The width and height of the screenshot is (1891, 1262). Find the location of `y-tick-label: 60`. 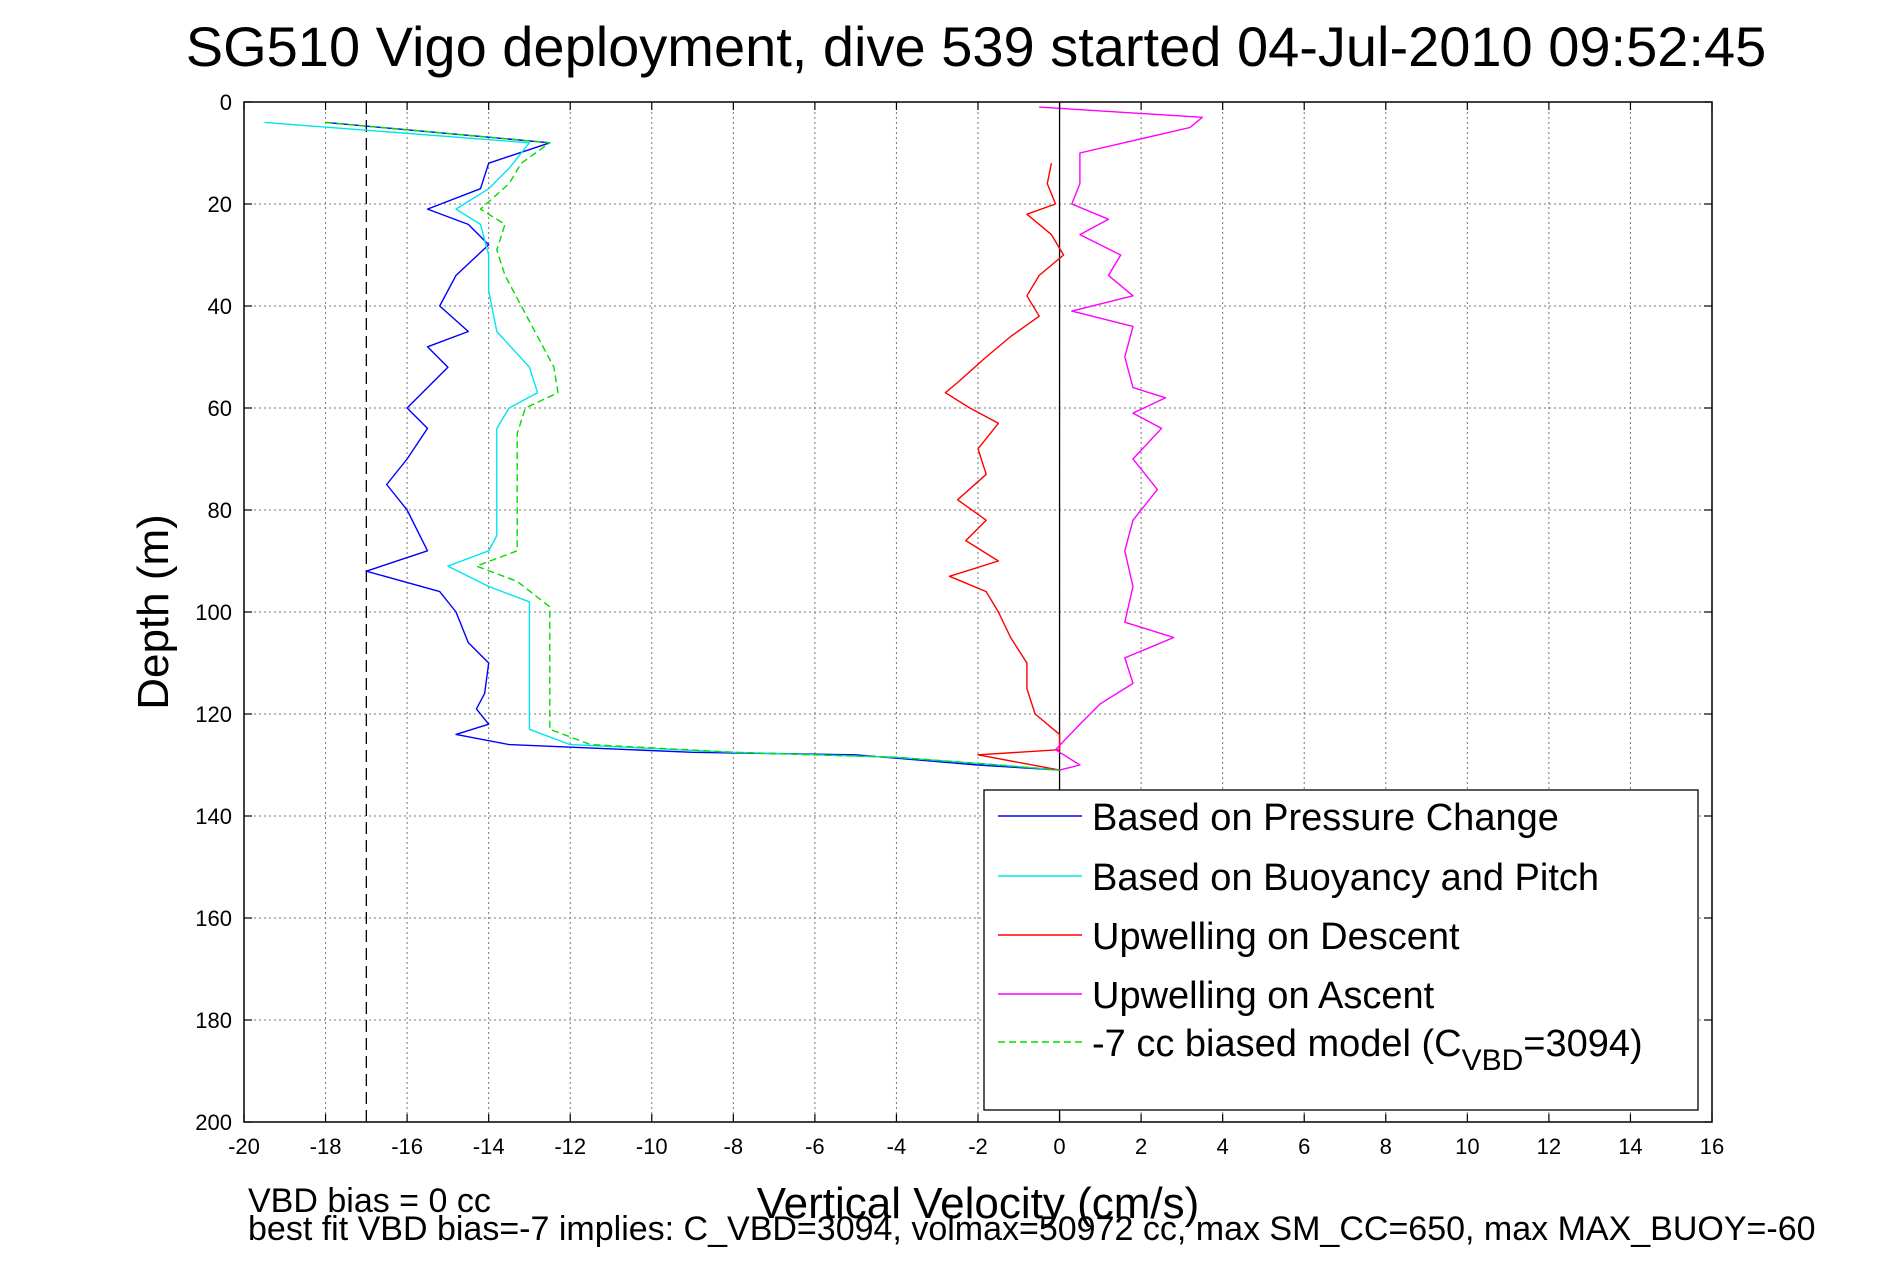

y-tick-label: 60 is located at coordinates (220, 408).